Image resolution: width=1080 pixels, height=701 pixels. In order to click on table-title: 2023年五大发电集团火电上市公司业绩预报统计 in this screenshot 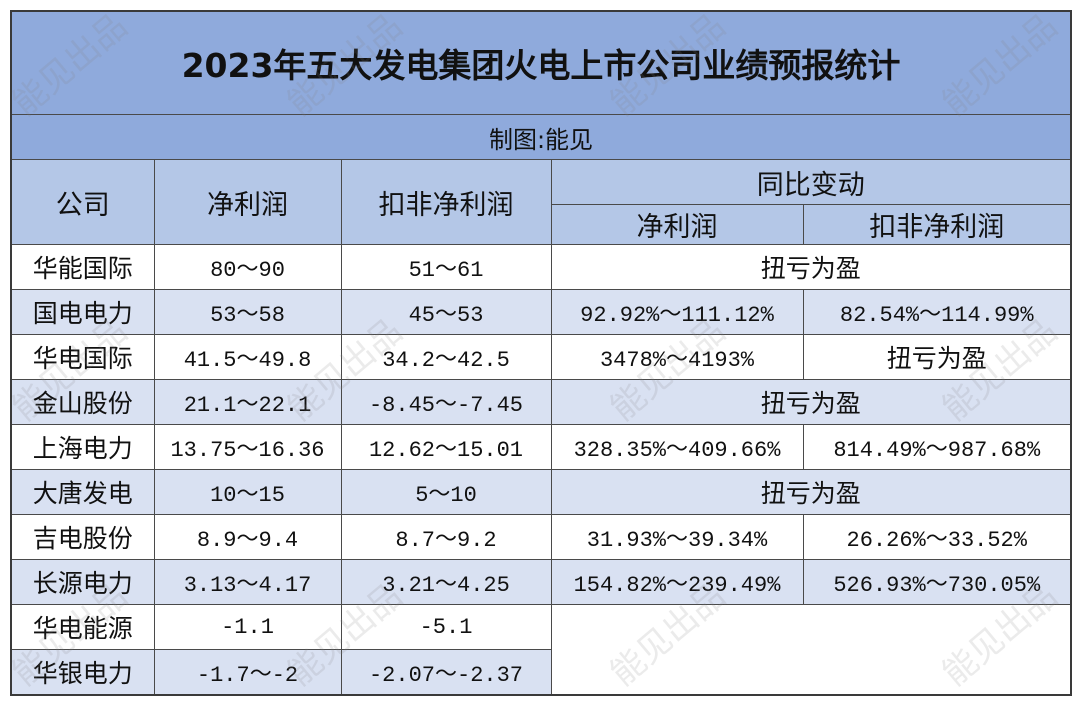, I will do `click(541, 62)`.